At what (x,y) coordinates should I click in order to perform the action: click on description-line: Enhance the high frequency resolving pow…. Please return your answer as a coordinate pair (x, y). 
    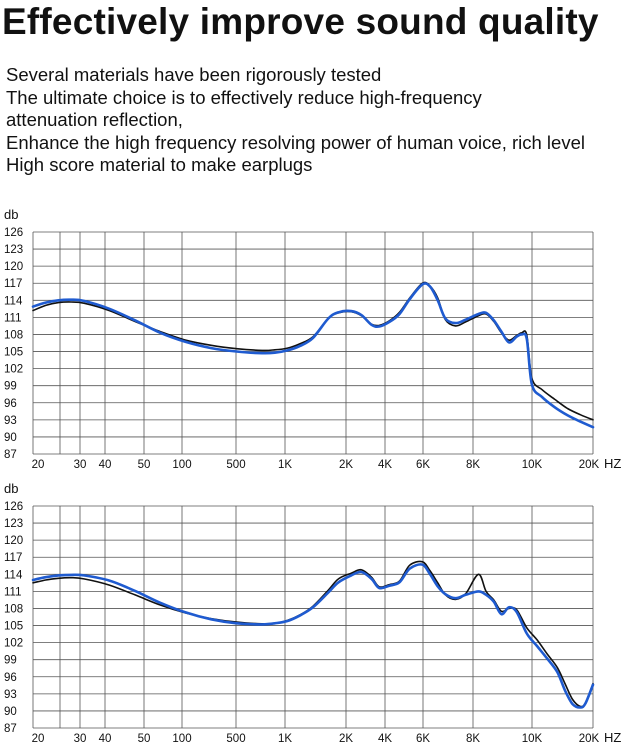
    Looking at the image, I should click on (295, 142).